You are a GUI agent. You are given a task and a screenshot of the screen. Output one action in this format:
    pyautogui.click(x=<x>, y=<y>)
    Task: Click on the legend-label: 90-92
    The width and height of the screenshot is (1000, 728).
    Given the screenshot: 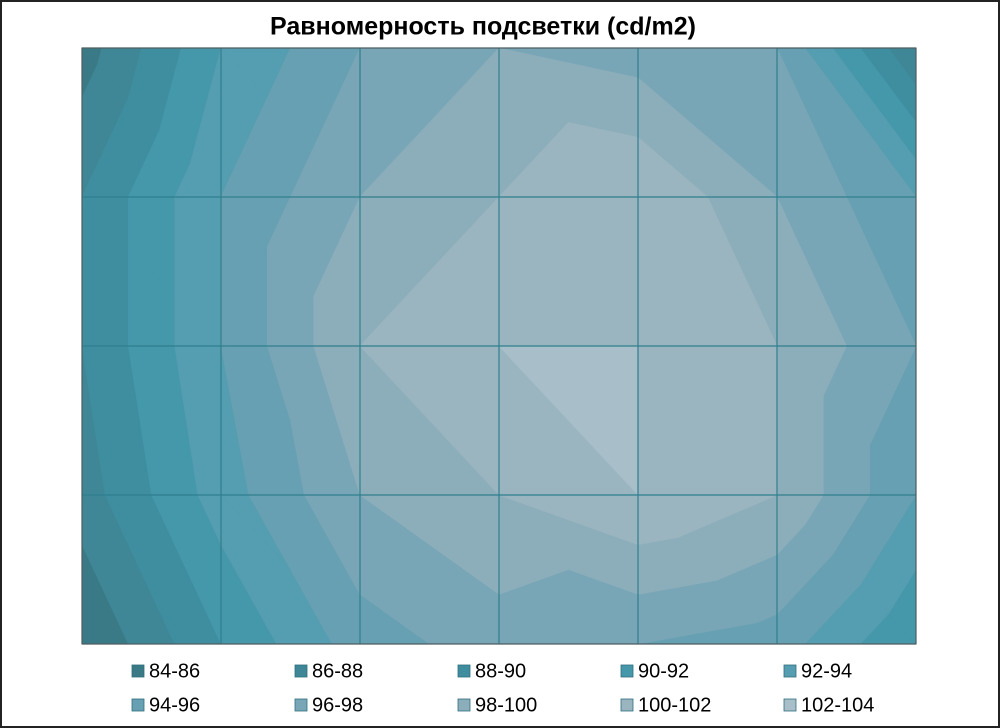 What is the action you would take?
    pyautogui.click(x=663, y=671)
    